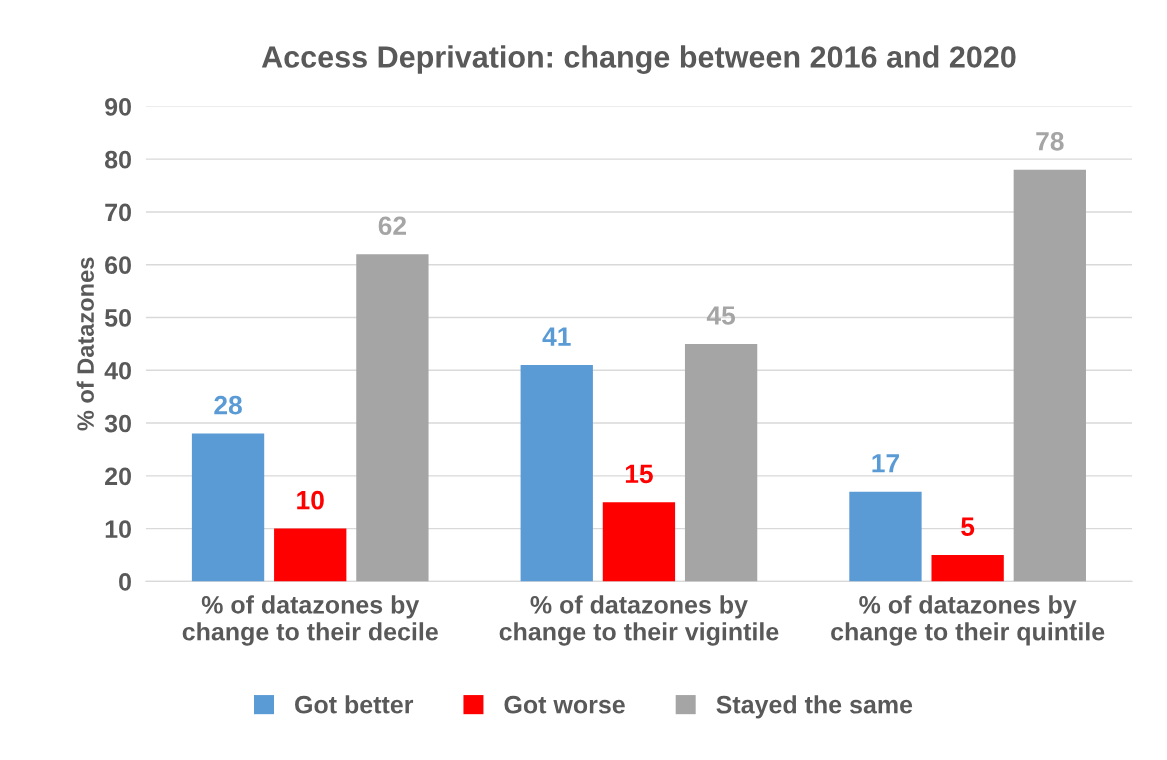 The width and height of the screenshot is (1167, 760). Describe the element at coordinates (310, 500) in the screenshot. I see `data-label: 10` at that location.